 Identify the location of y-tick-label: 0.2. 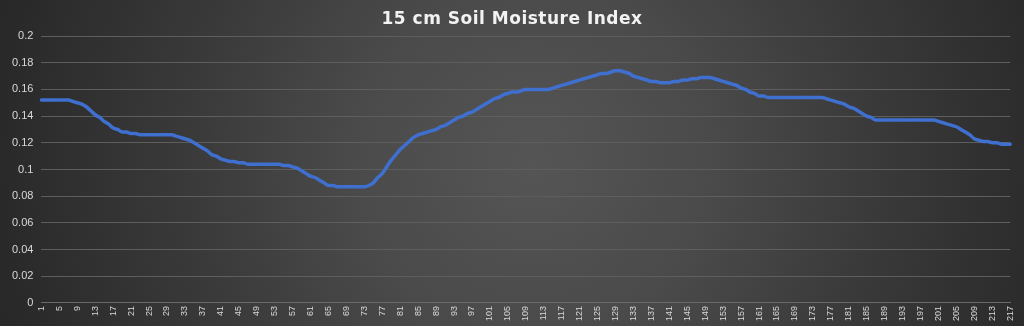
(26, 35).